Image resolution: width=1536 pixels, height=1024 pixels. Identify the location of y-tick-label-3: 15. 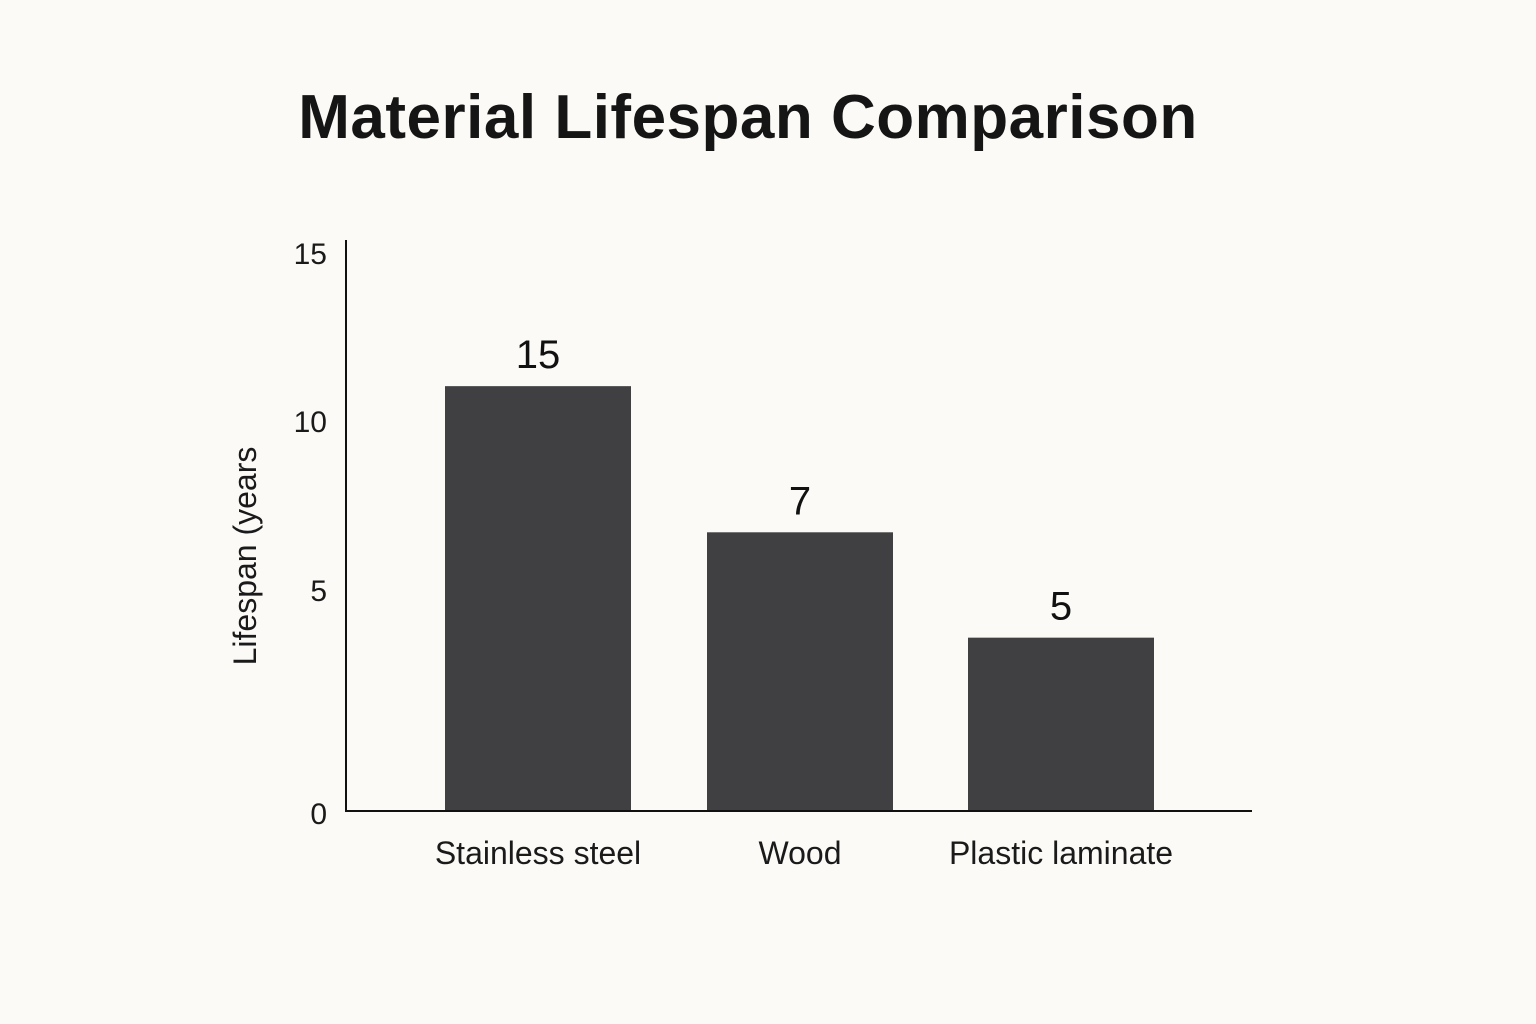
(310, 254).